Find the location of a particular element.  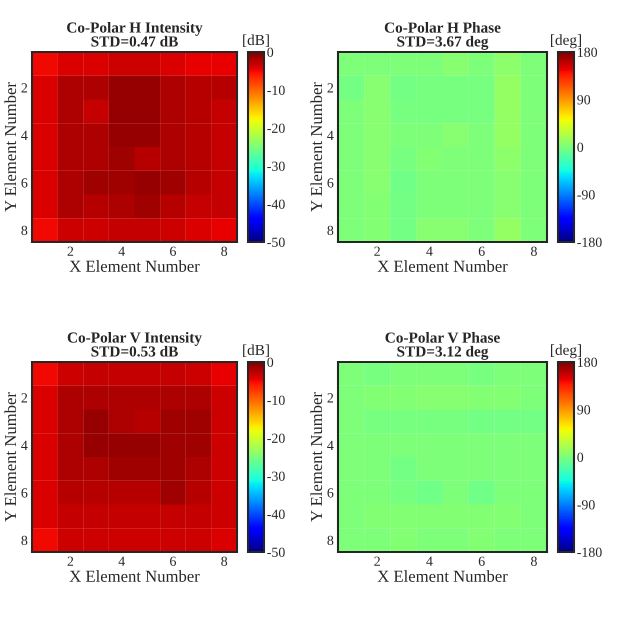

chart-title: Co-Polar H Intensity STD=0.47 dB is located at coordinates (135, 34).